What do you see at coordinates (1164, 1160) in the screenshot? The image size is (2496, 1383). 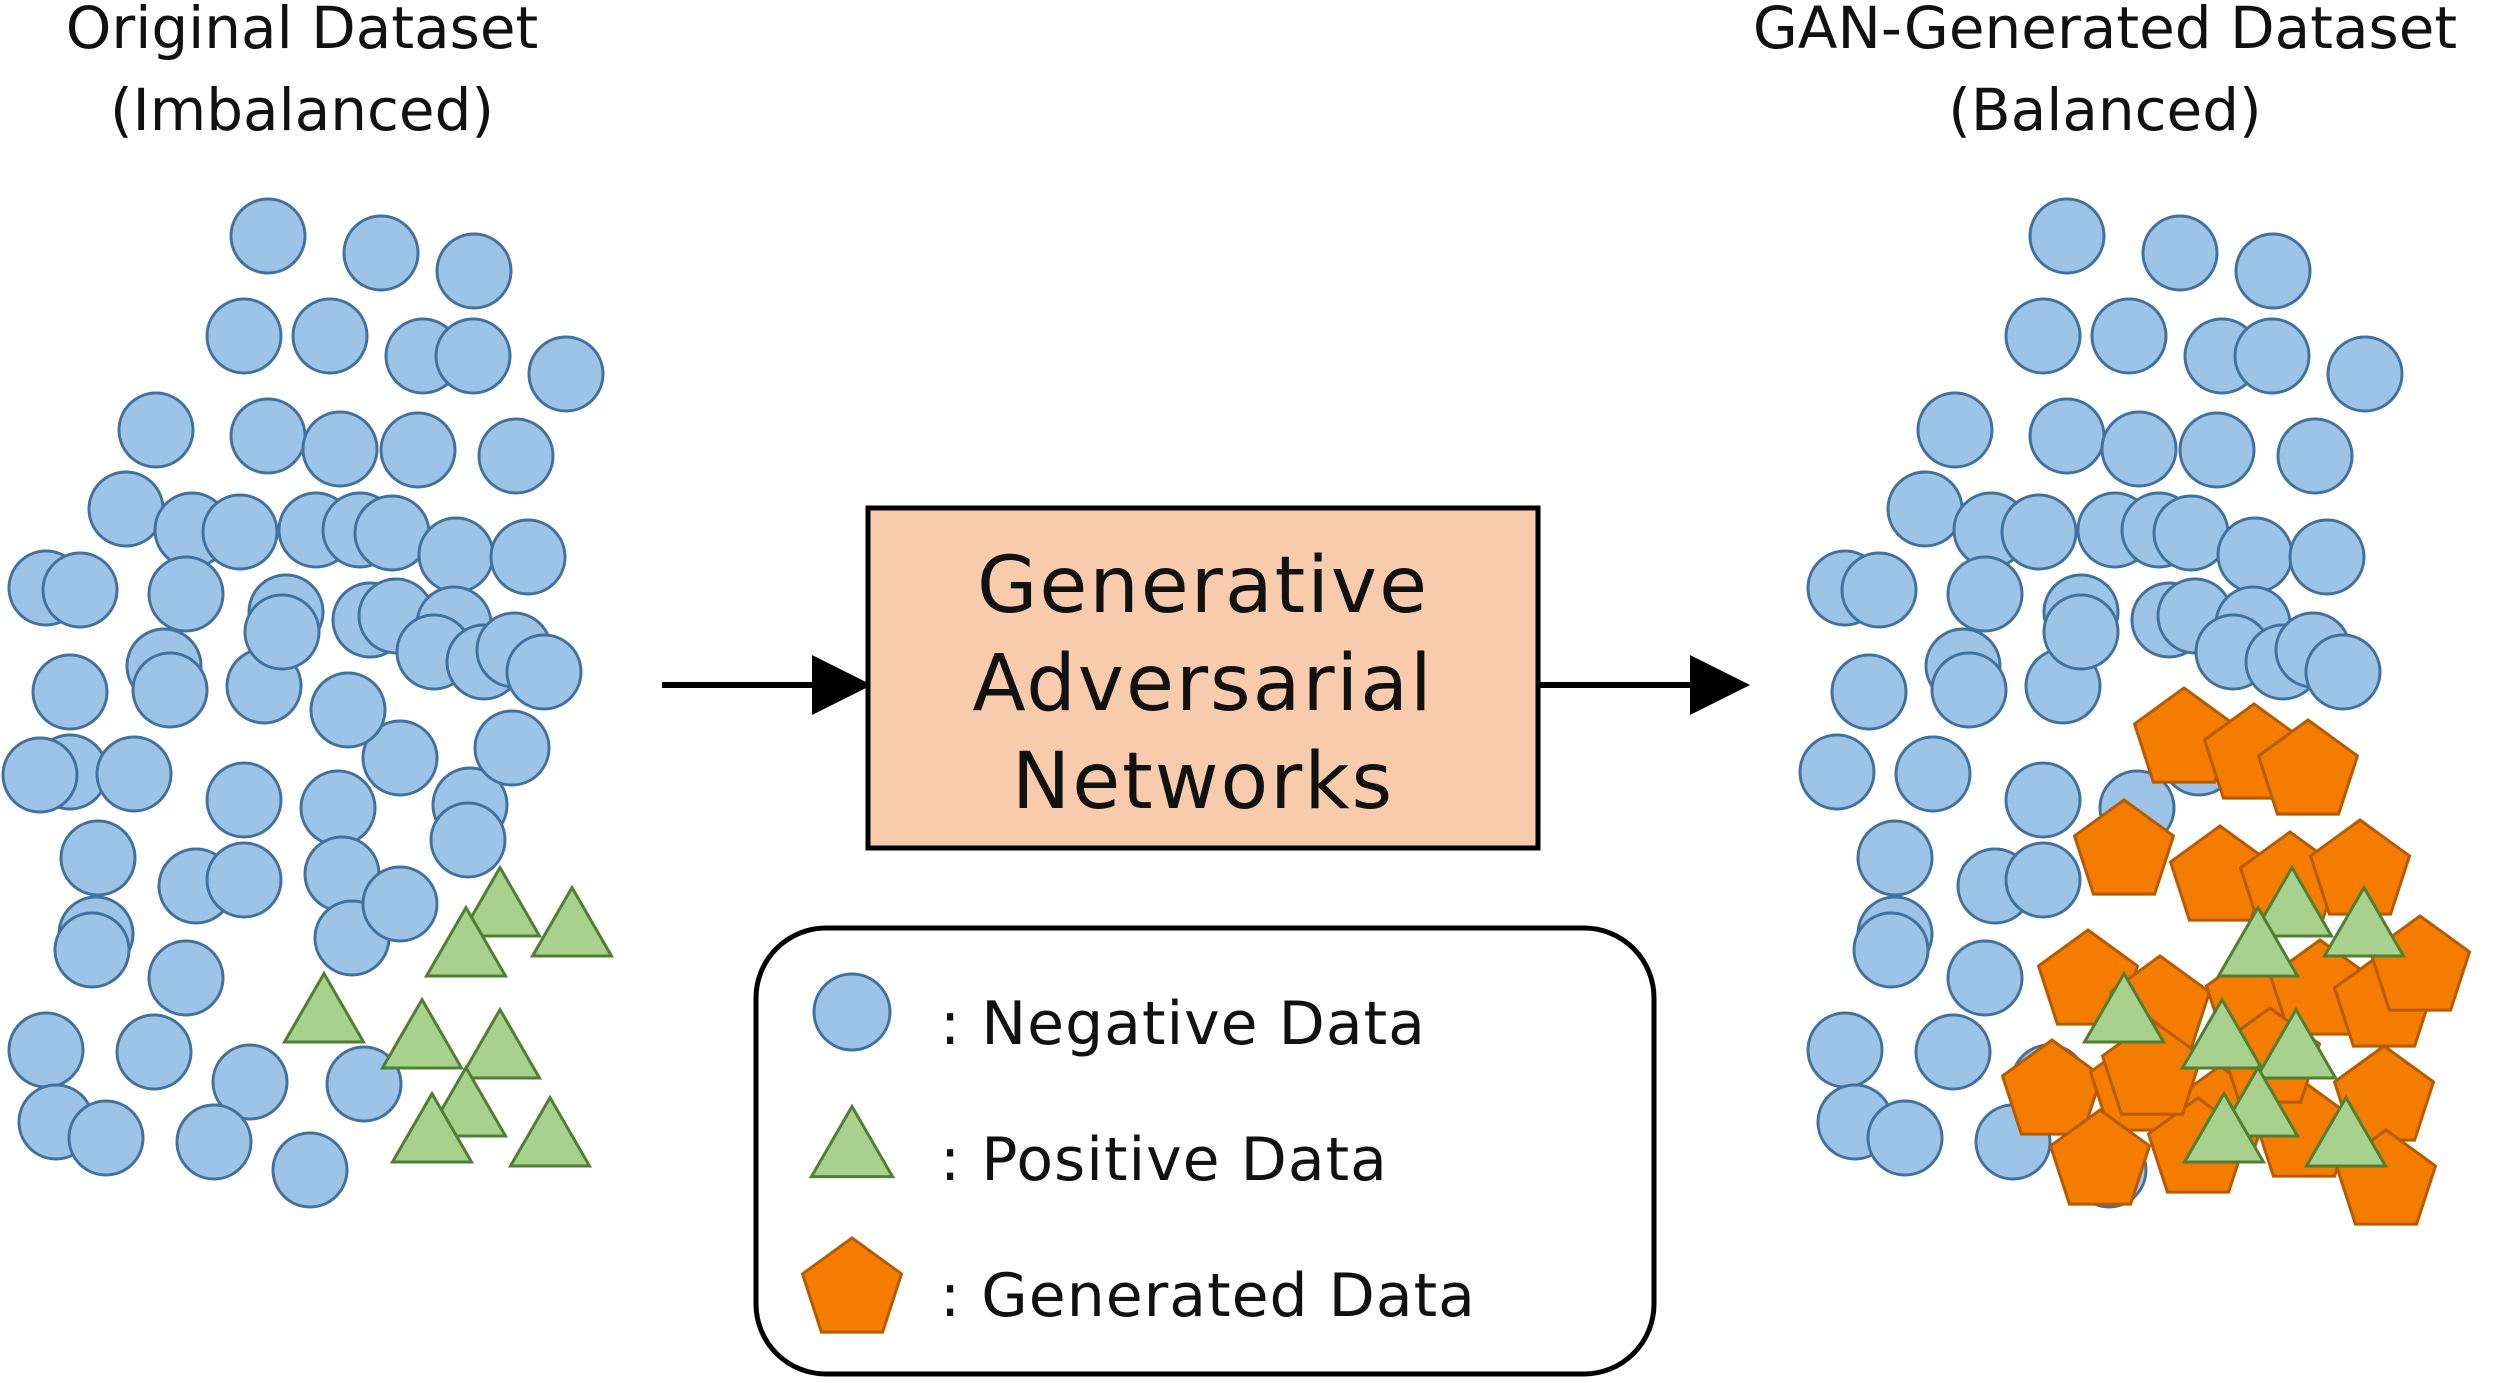 I see `legend-positive-label: : Positive Data` at bounding box center [1164, 1160].